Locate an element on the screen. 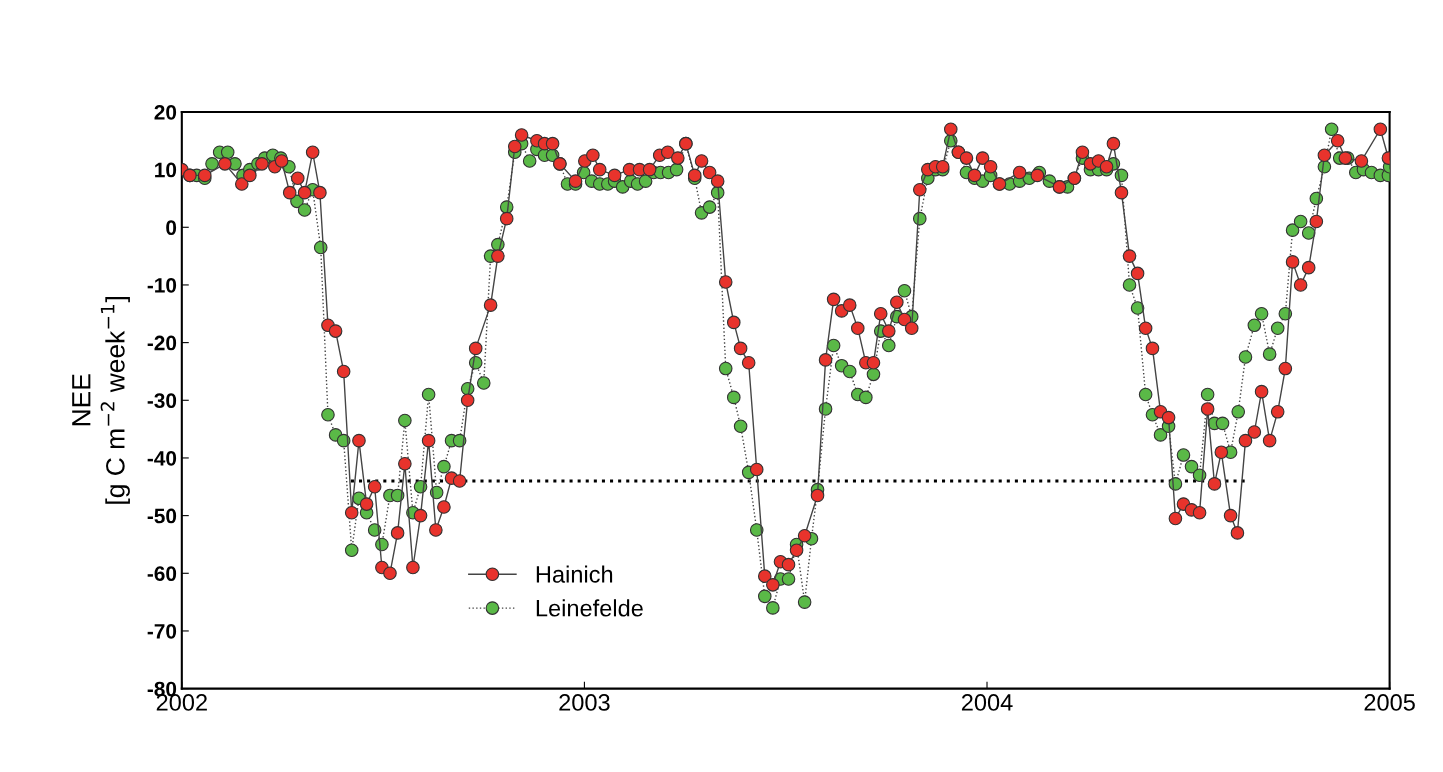 The width and height of the screenshot is (1443, 772). y-tick-label: -60 is located at coordinates (162, 574).